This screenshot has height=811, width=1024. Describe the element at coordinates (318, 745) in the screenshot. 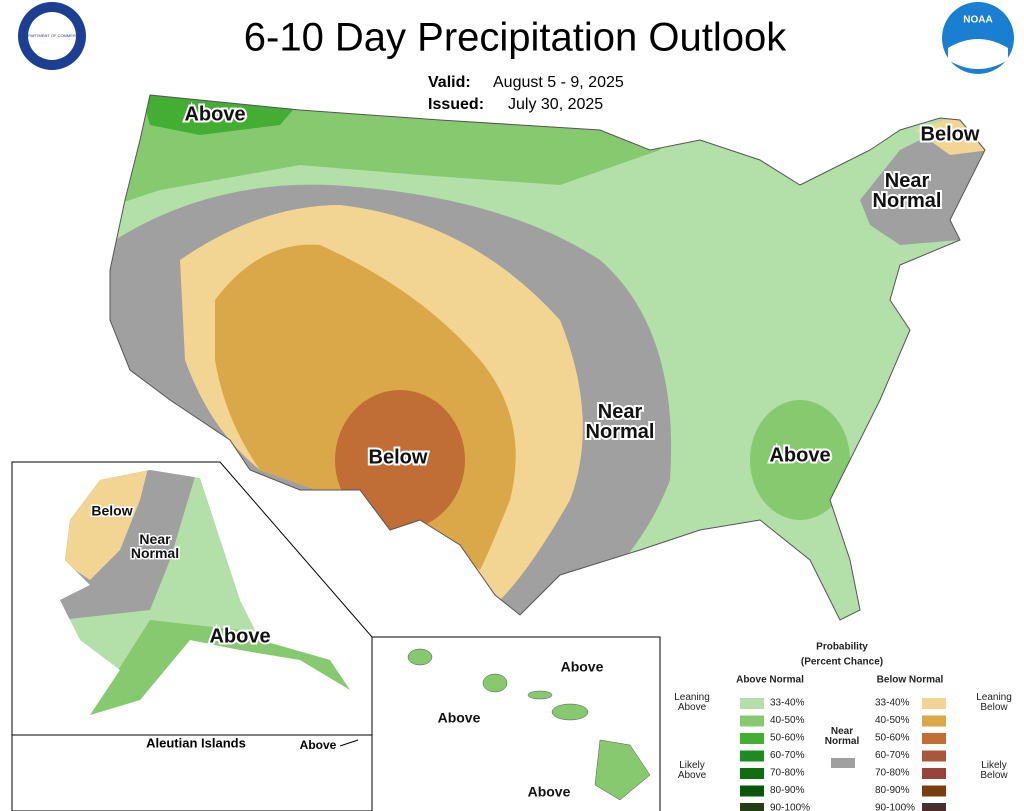

I see `aleutians-label: Above` at that location.